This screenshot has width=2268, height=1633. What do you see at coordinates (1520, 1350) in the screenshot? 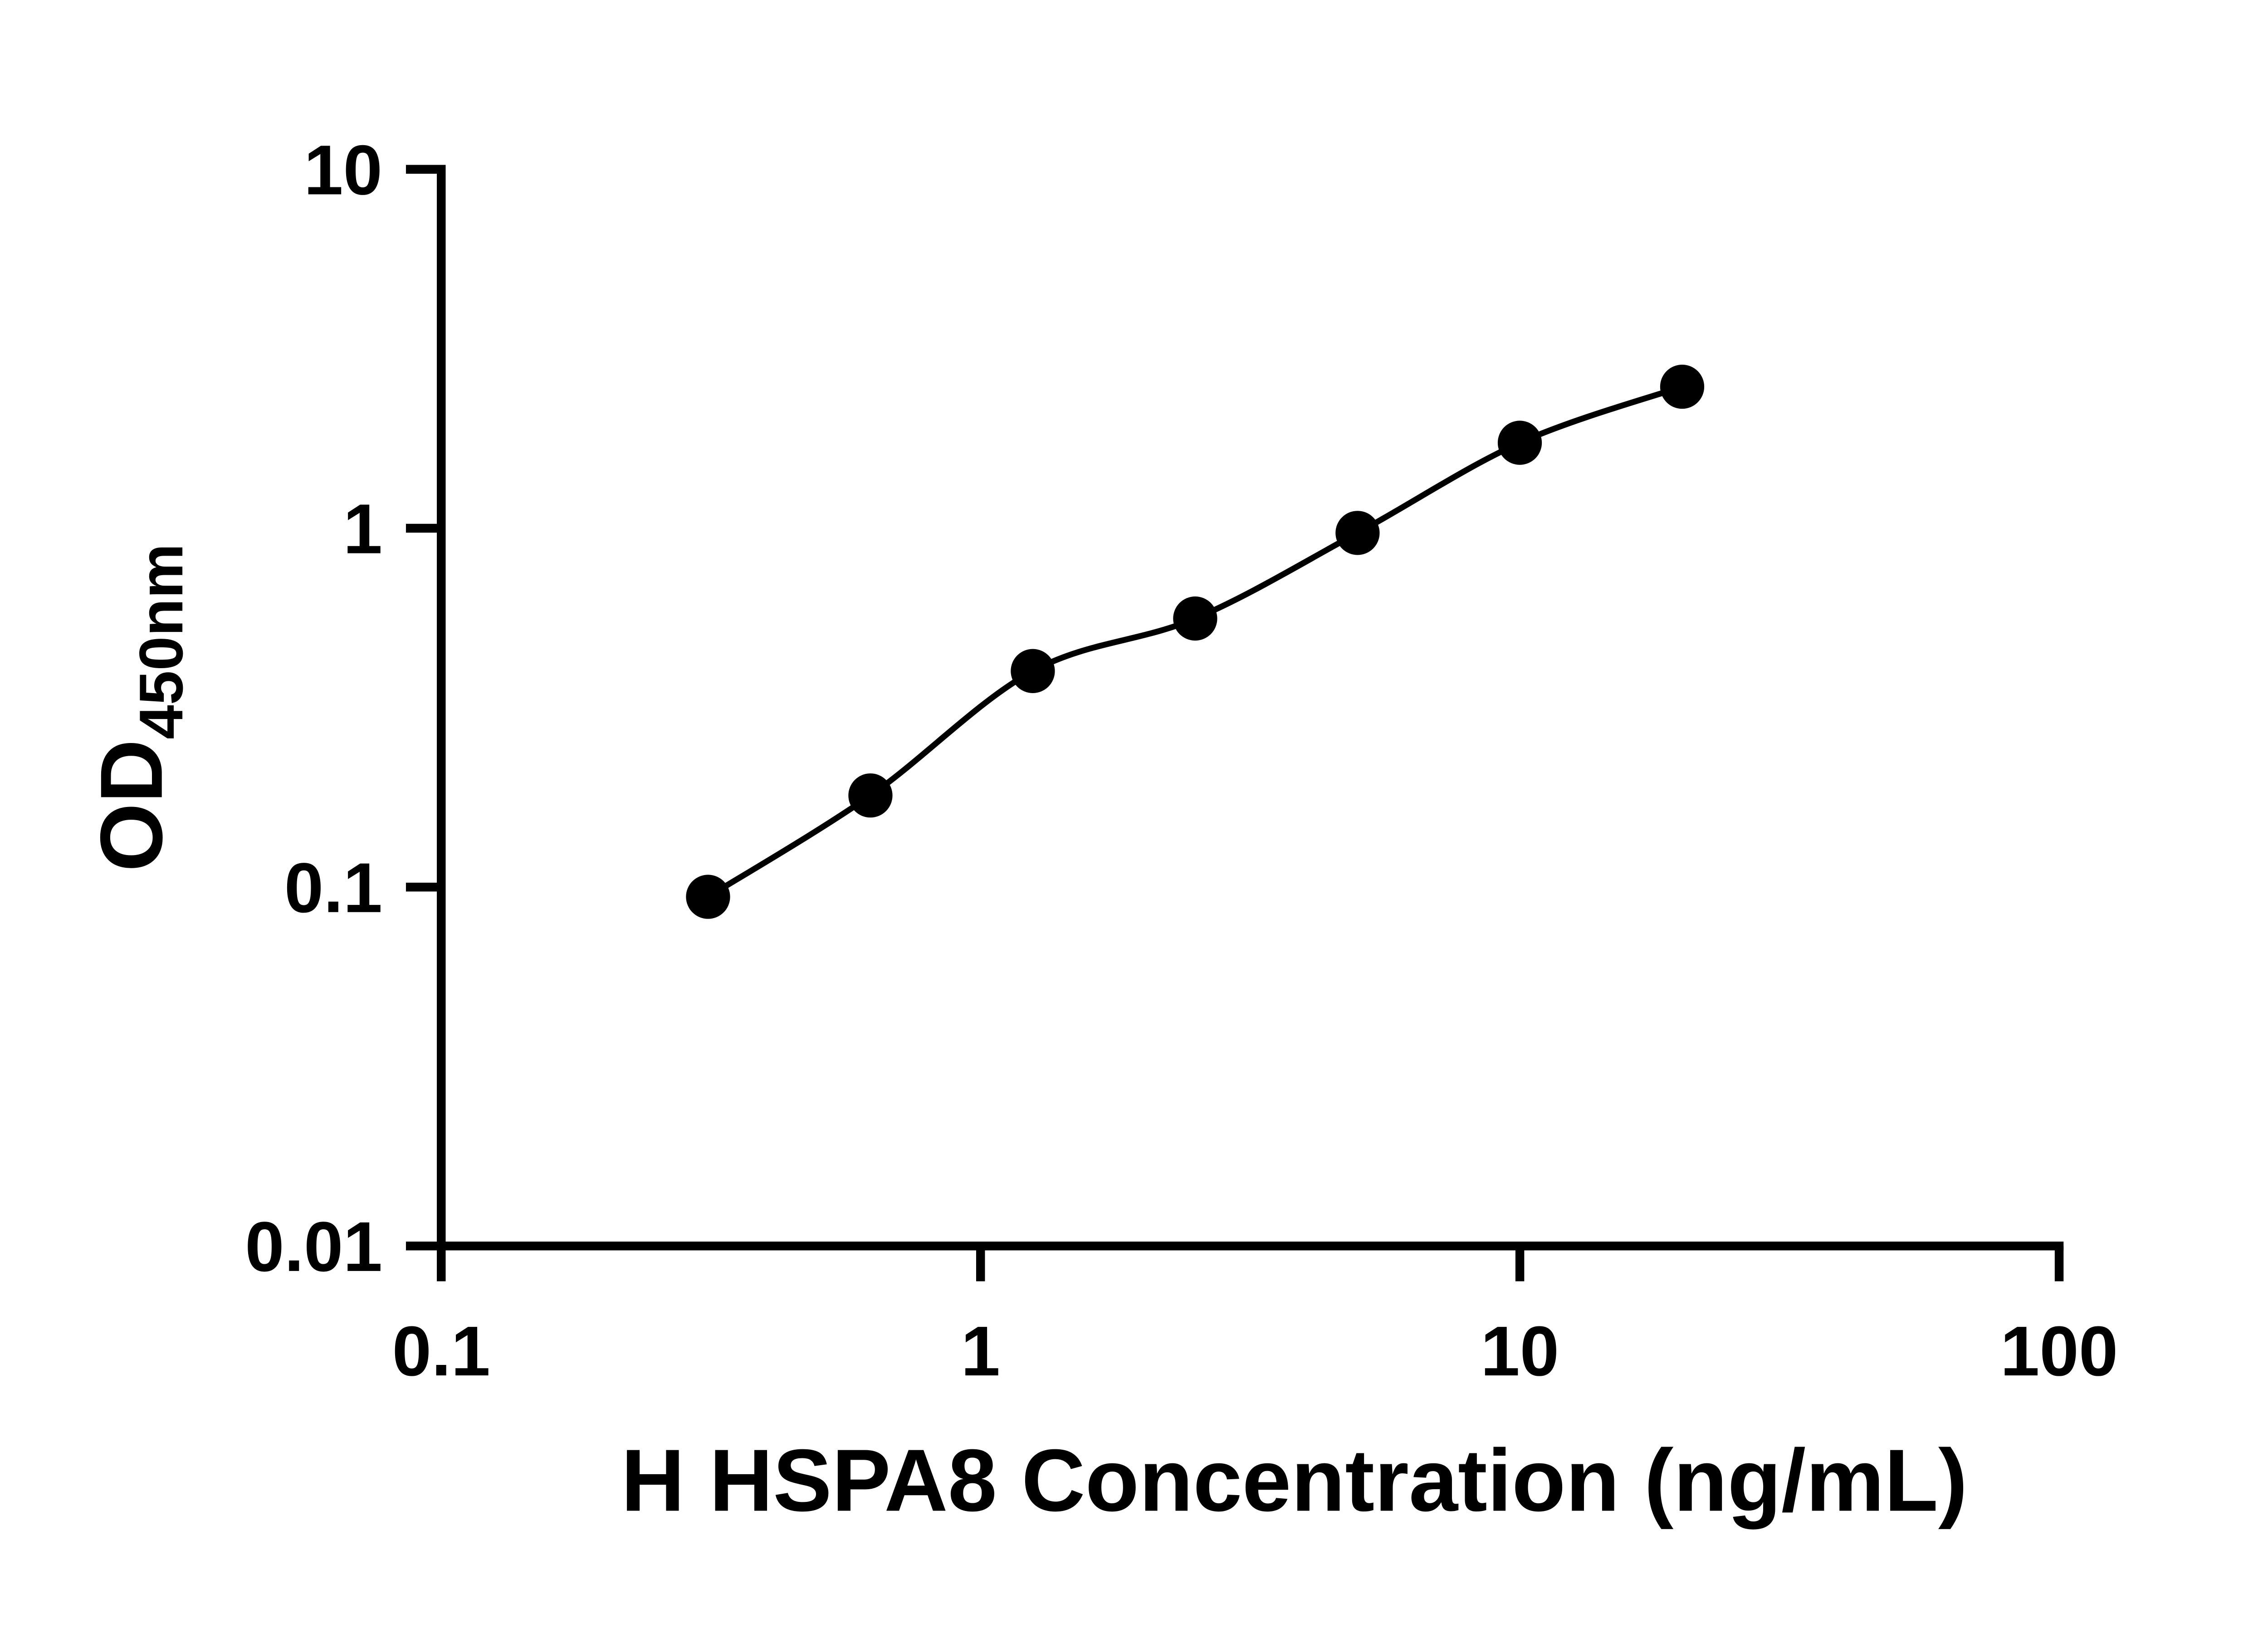
I see `x-tick-label: 10` at bounding box center [1520, 1350].